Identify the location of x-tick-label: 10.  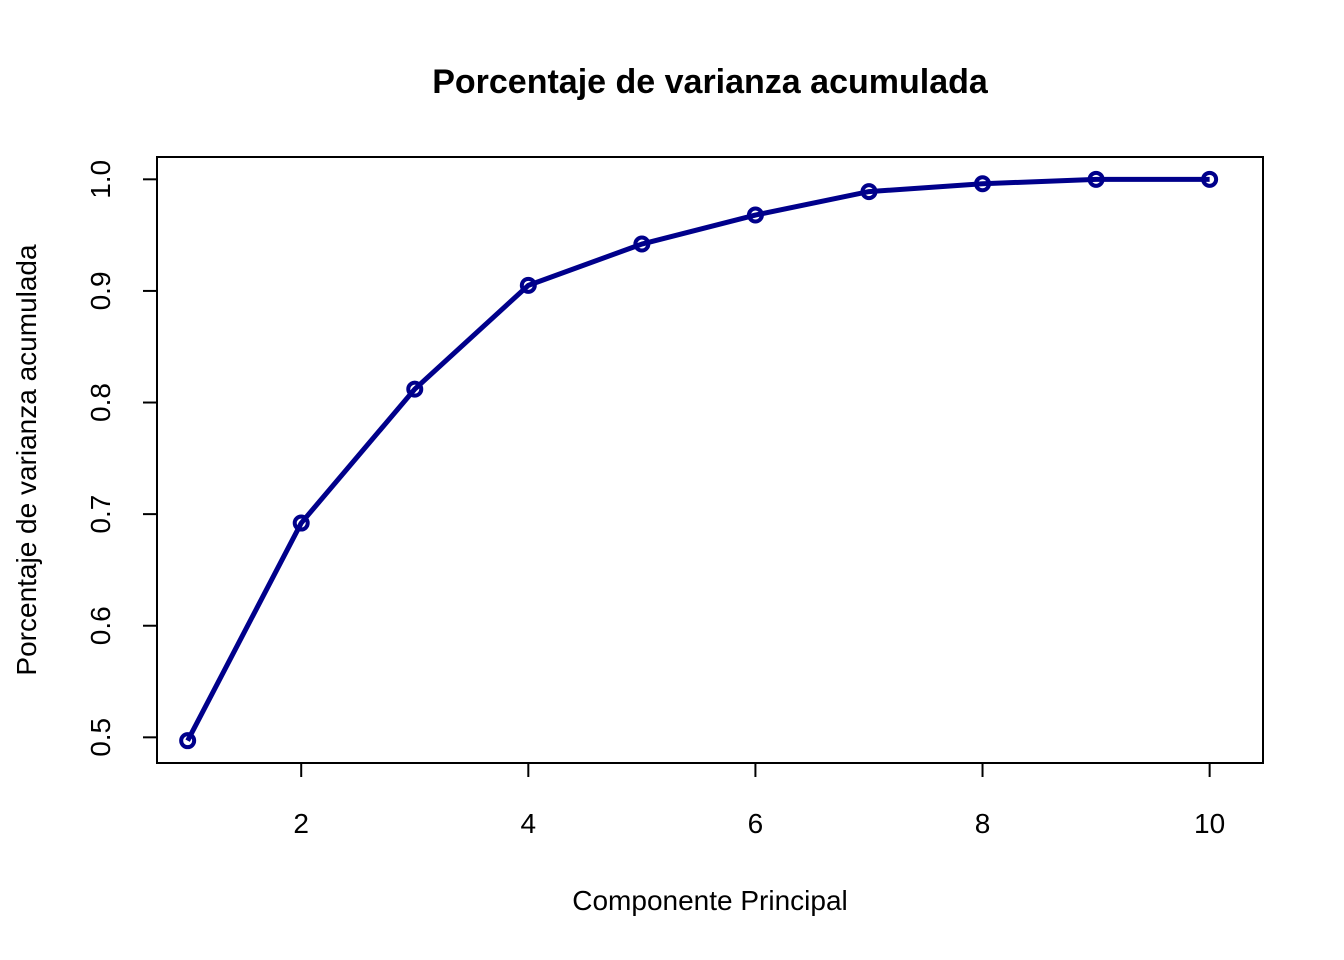
(1209, 823).